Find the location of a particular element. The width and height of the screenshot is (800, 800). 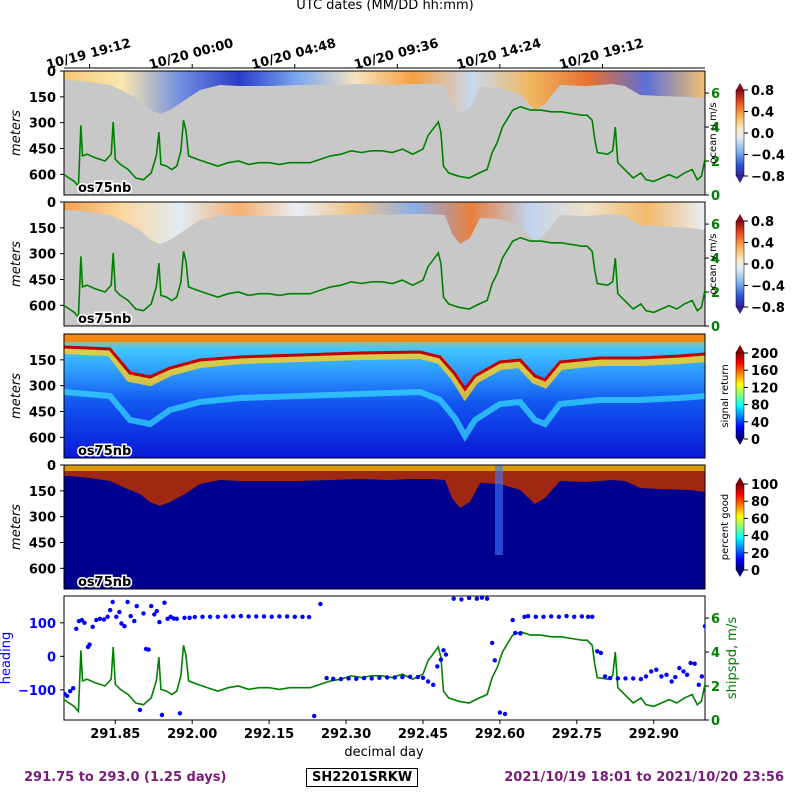

y-tick-label: 600 is located at coordinates (42, 175).